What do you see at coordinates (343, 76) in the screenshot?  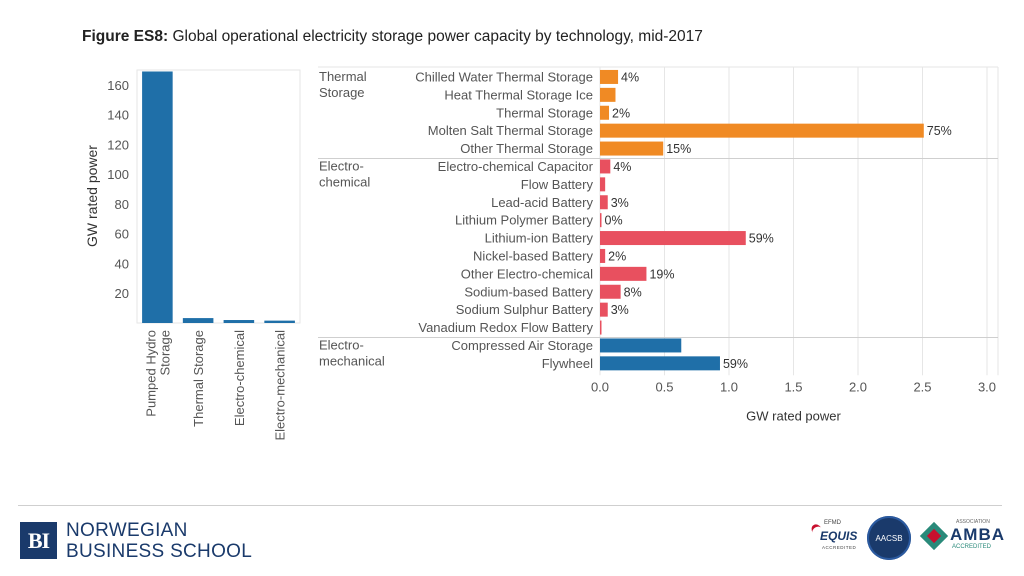 I see `group-label: Thermal` at bounding box center [343, 76].